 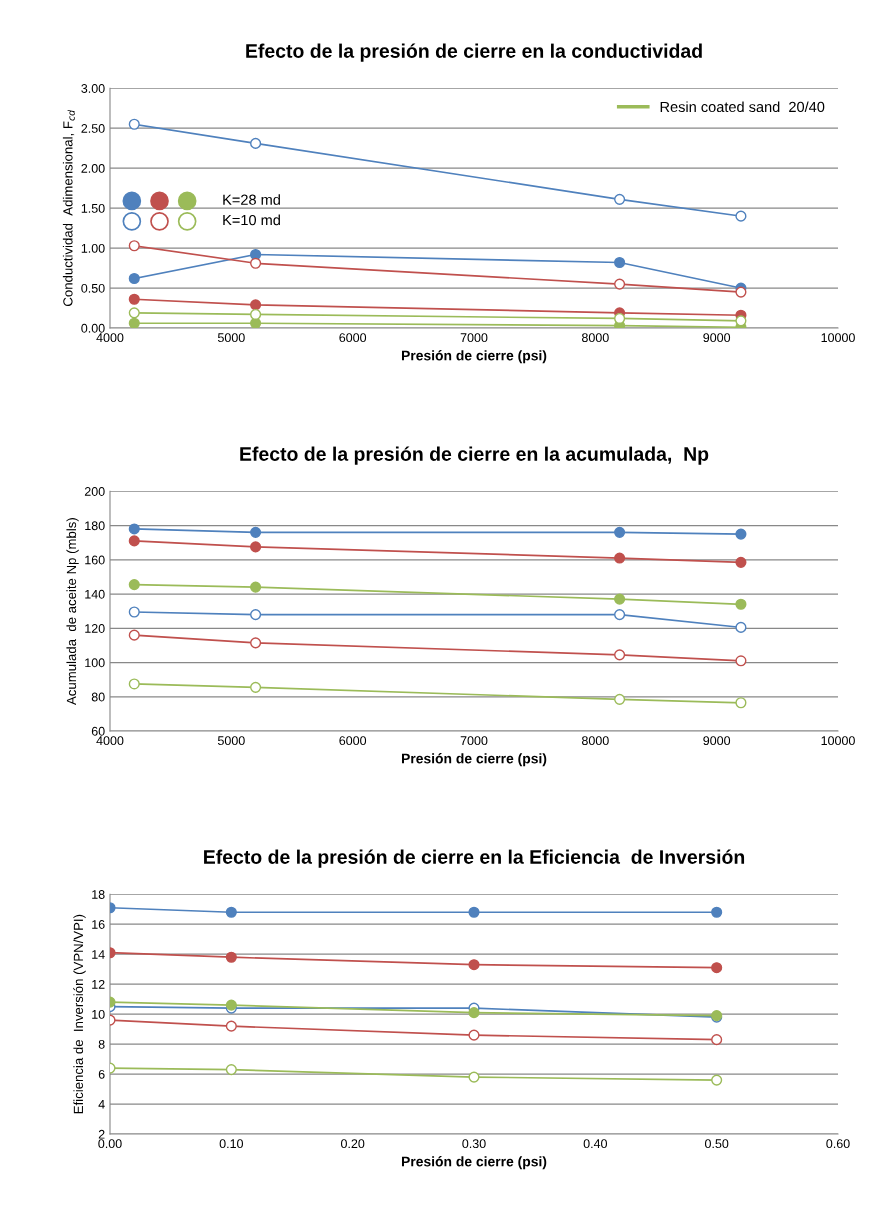 I want to click on y-tick-label: 60, so click(x=98, y=731).